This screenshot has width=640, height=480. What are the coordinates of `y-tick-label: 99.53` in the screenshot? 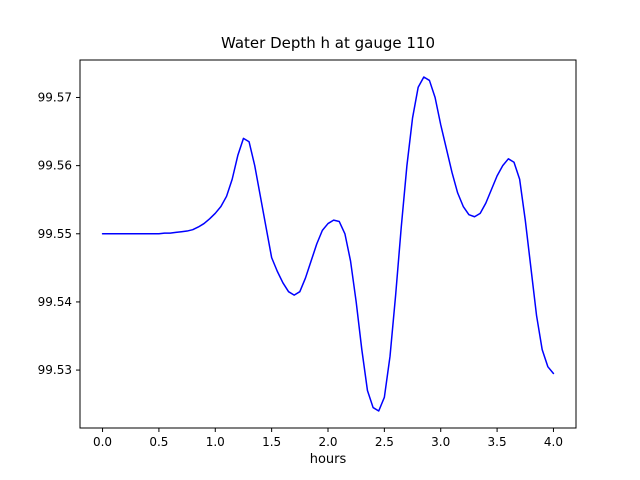 It's located at (55, 370).